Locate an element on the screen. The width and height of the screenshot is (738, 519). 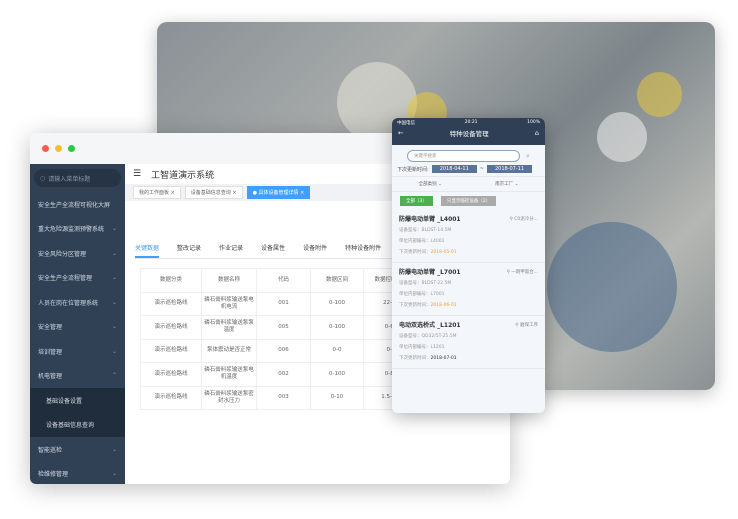
chevron-up-icon: ⌃ is located at coordinates (114, 376).